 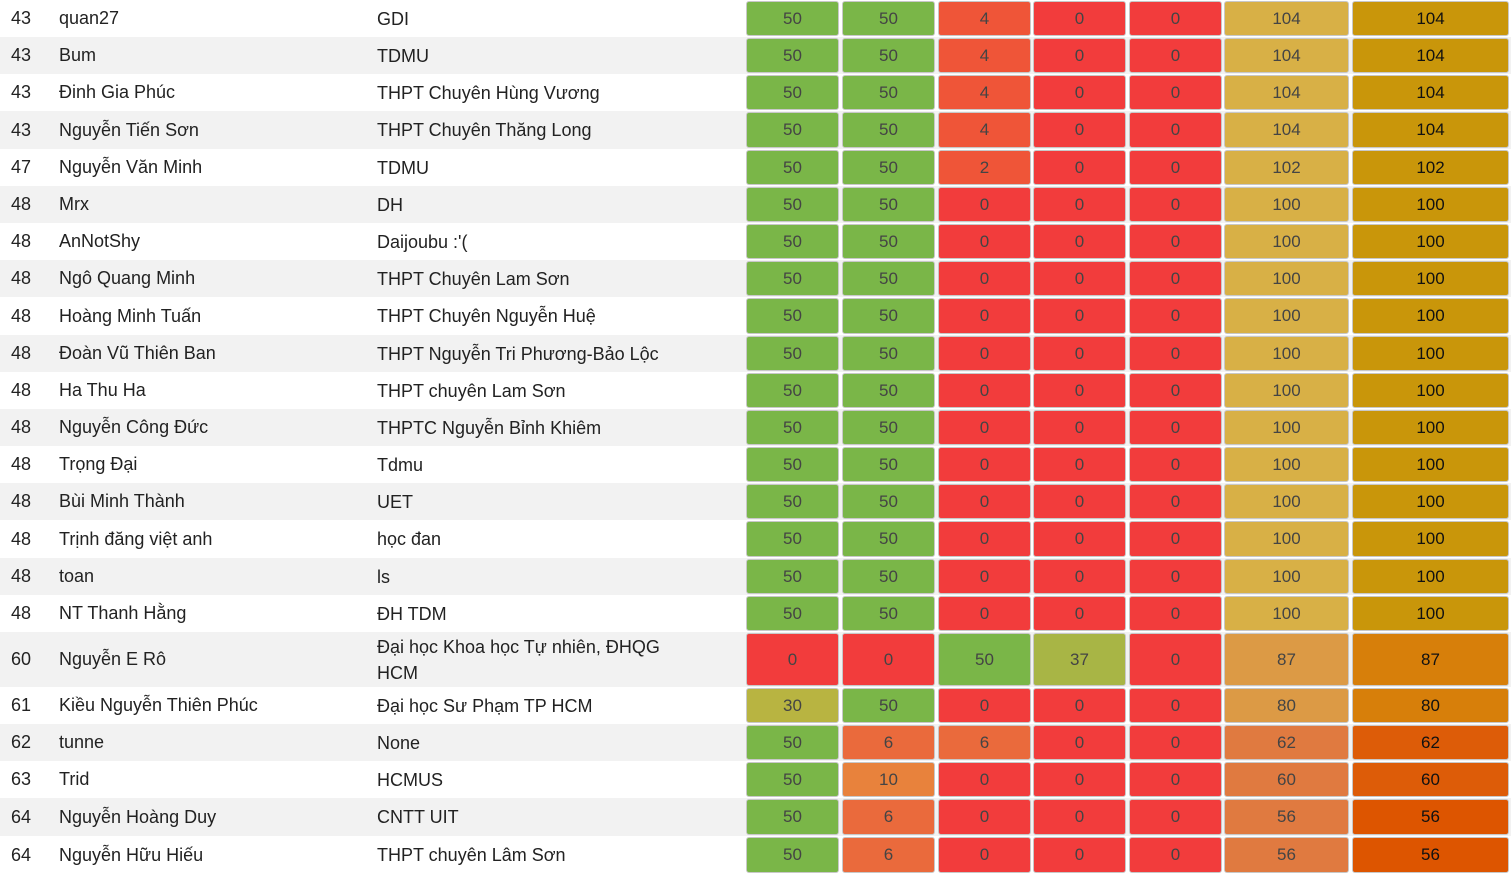 I want to click on contestant-name: quan27, so click(x=89, y=18).